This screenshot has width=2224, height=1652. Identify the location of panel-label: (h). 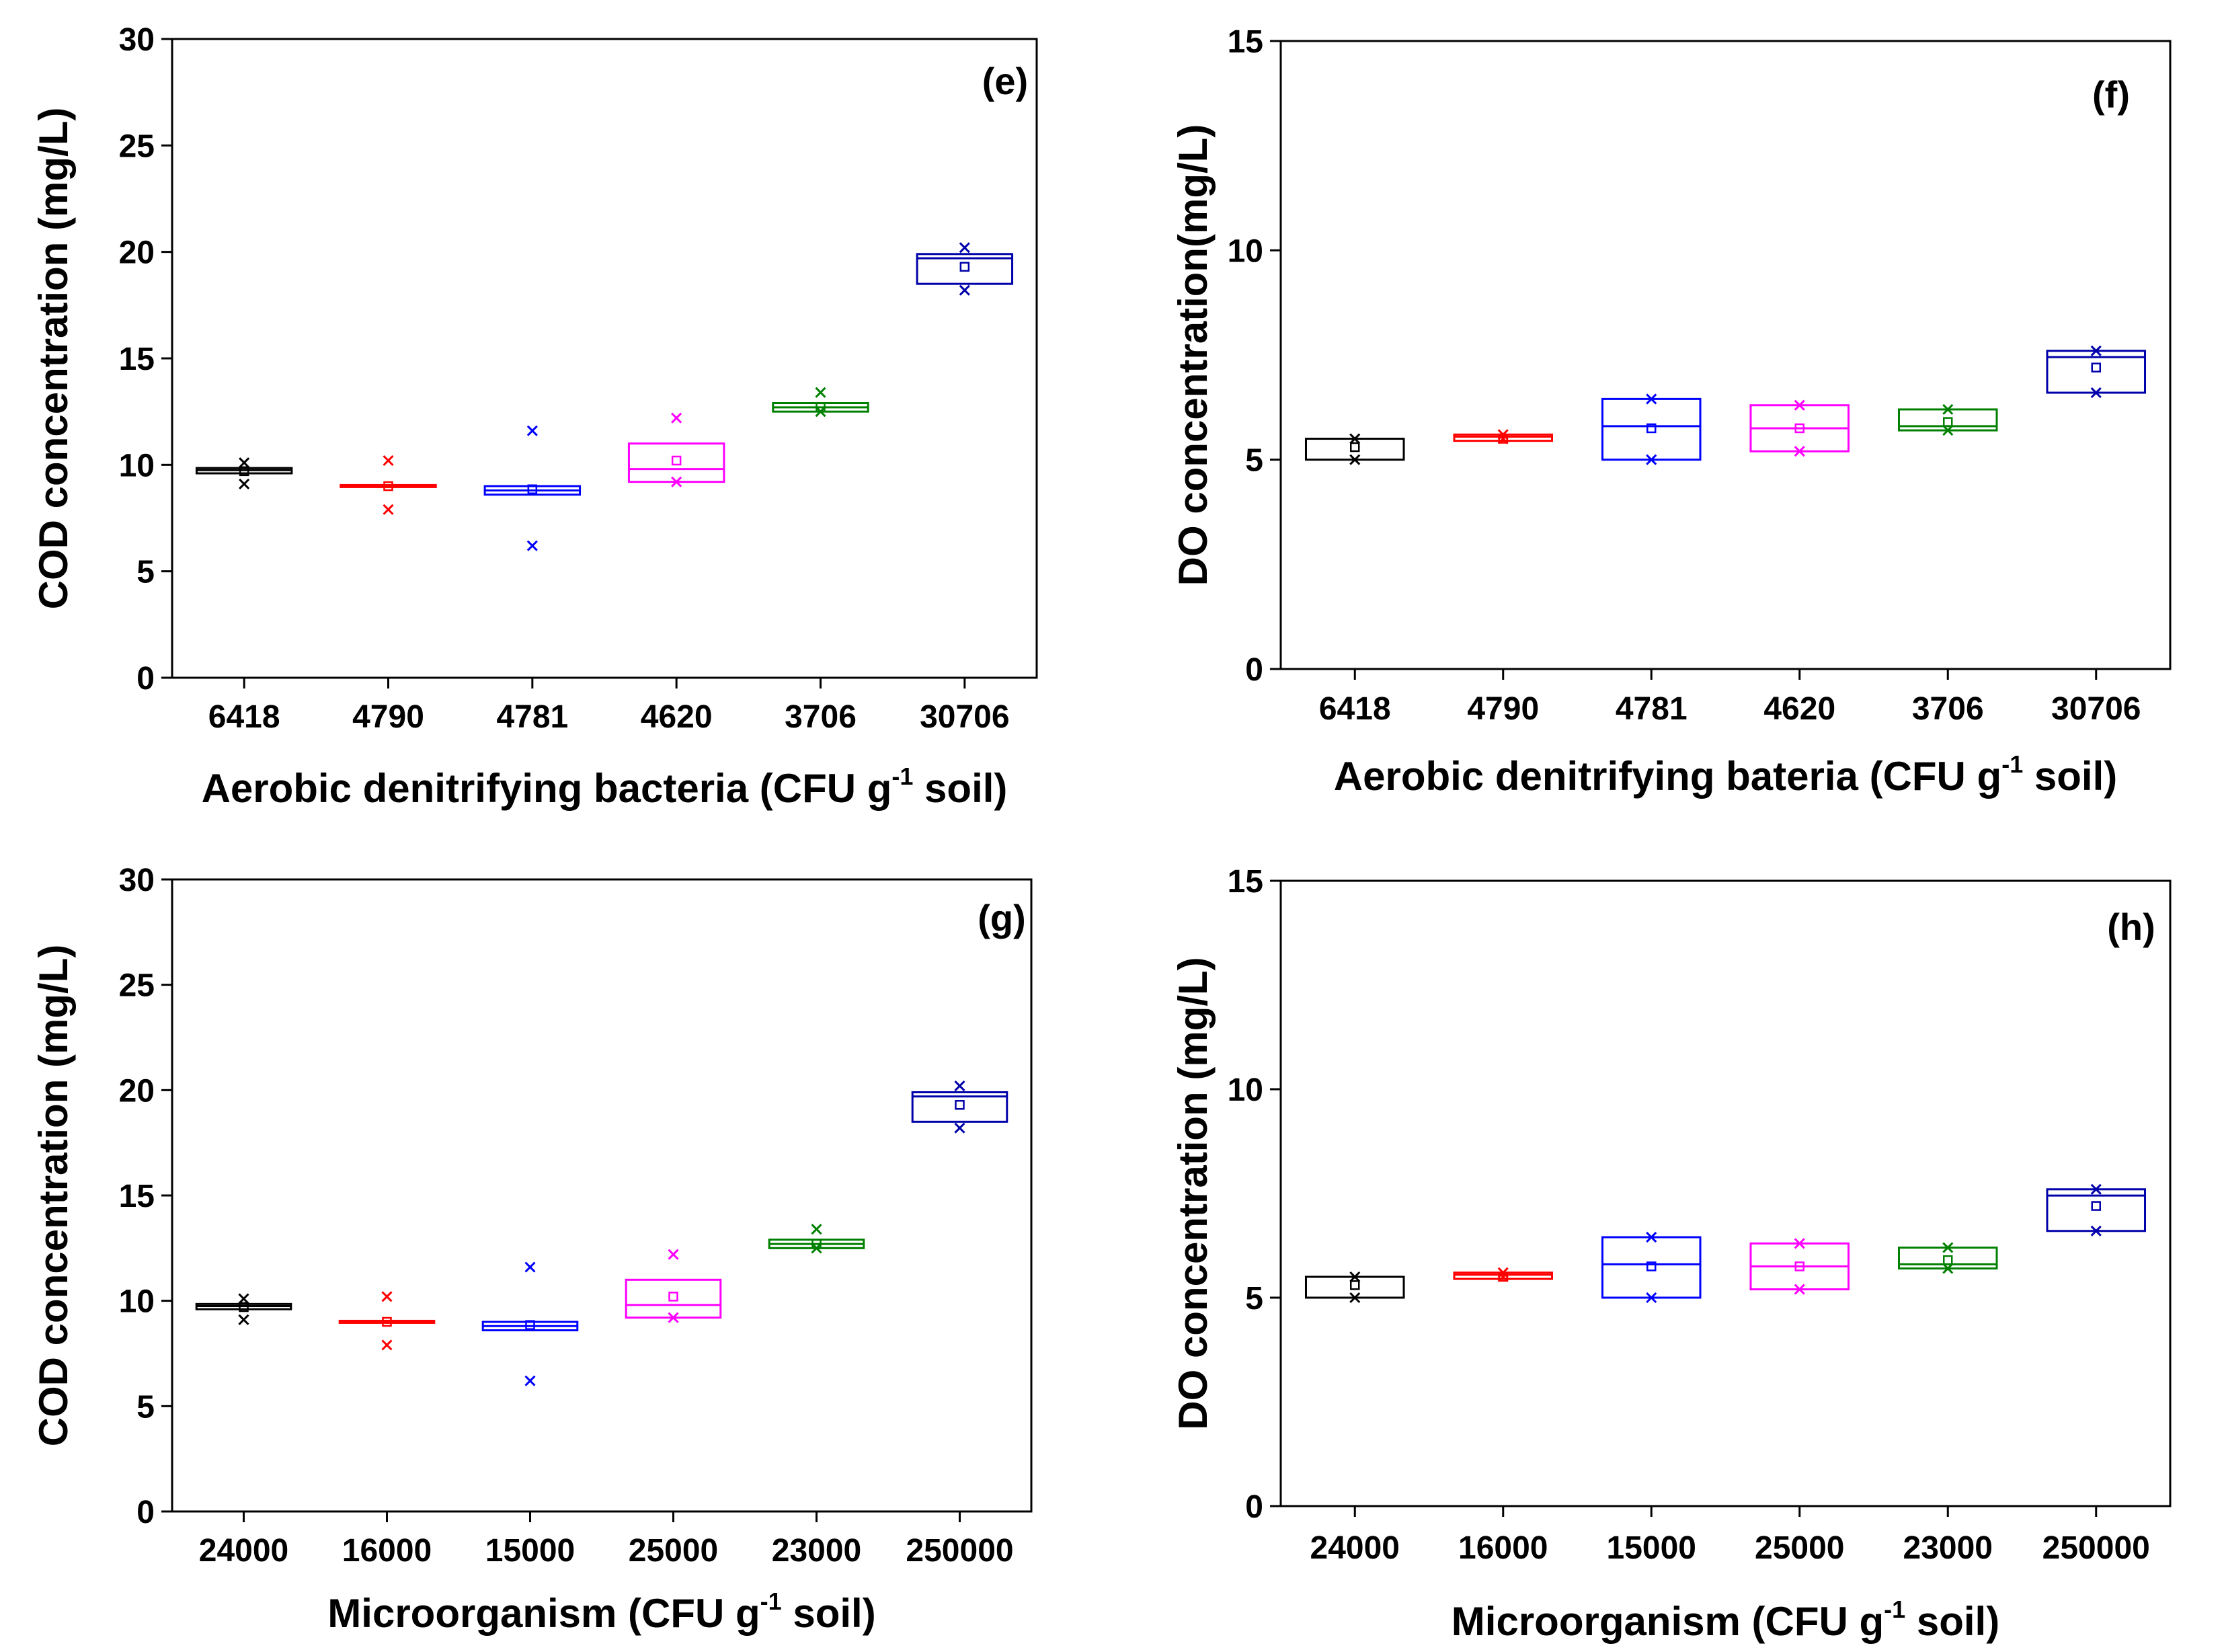
(2131, 927).